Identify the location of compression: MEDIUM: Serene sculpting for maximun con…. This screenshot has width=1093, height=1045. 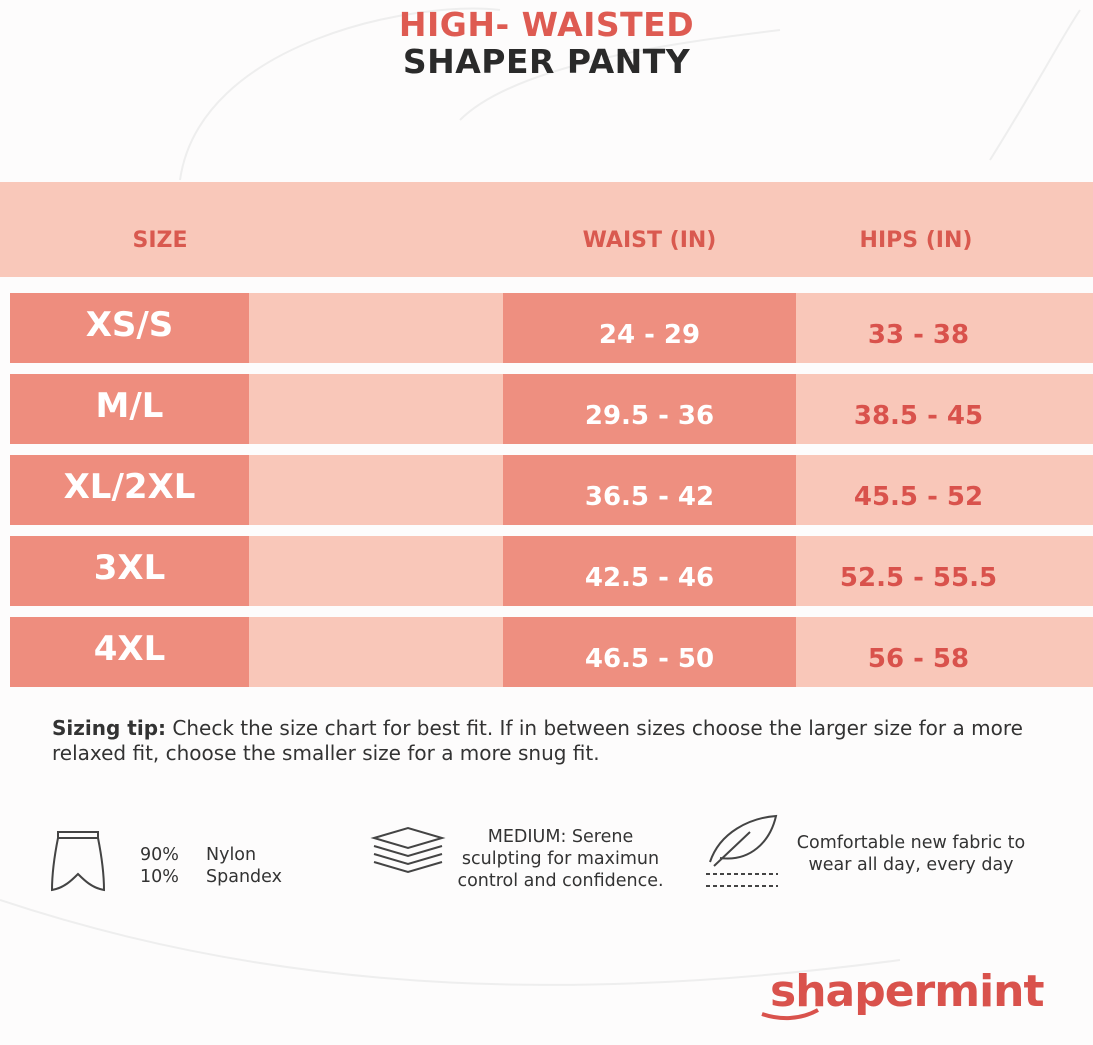
(560, 859).